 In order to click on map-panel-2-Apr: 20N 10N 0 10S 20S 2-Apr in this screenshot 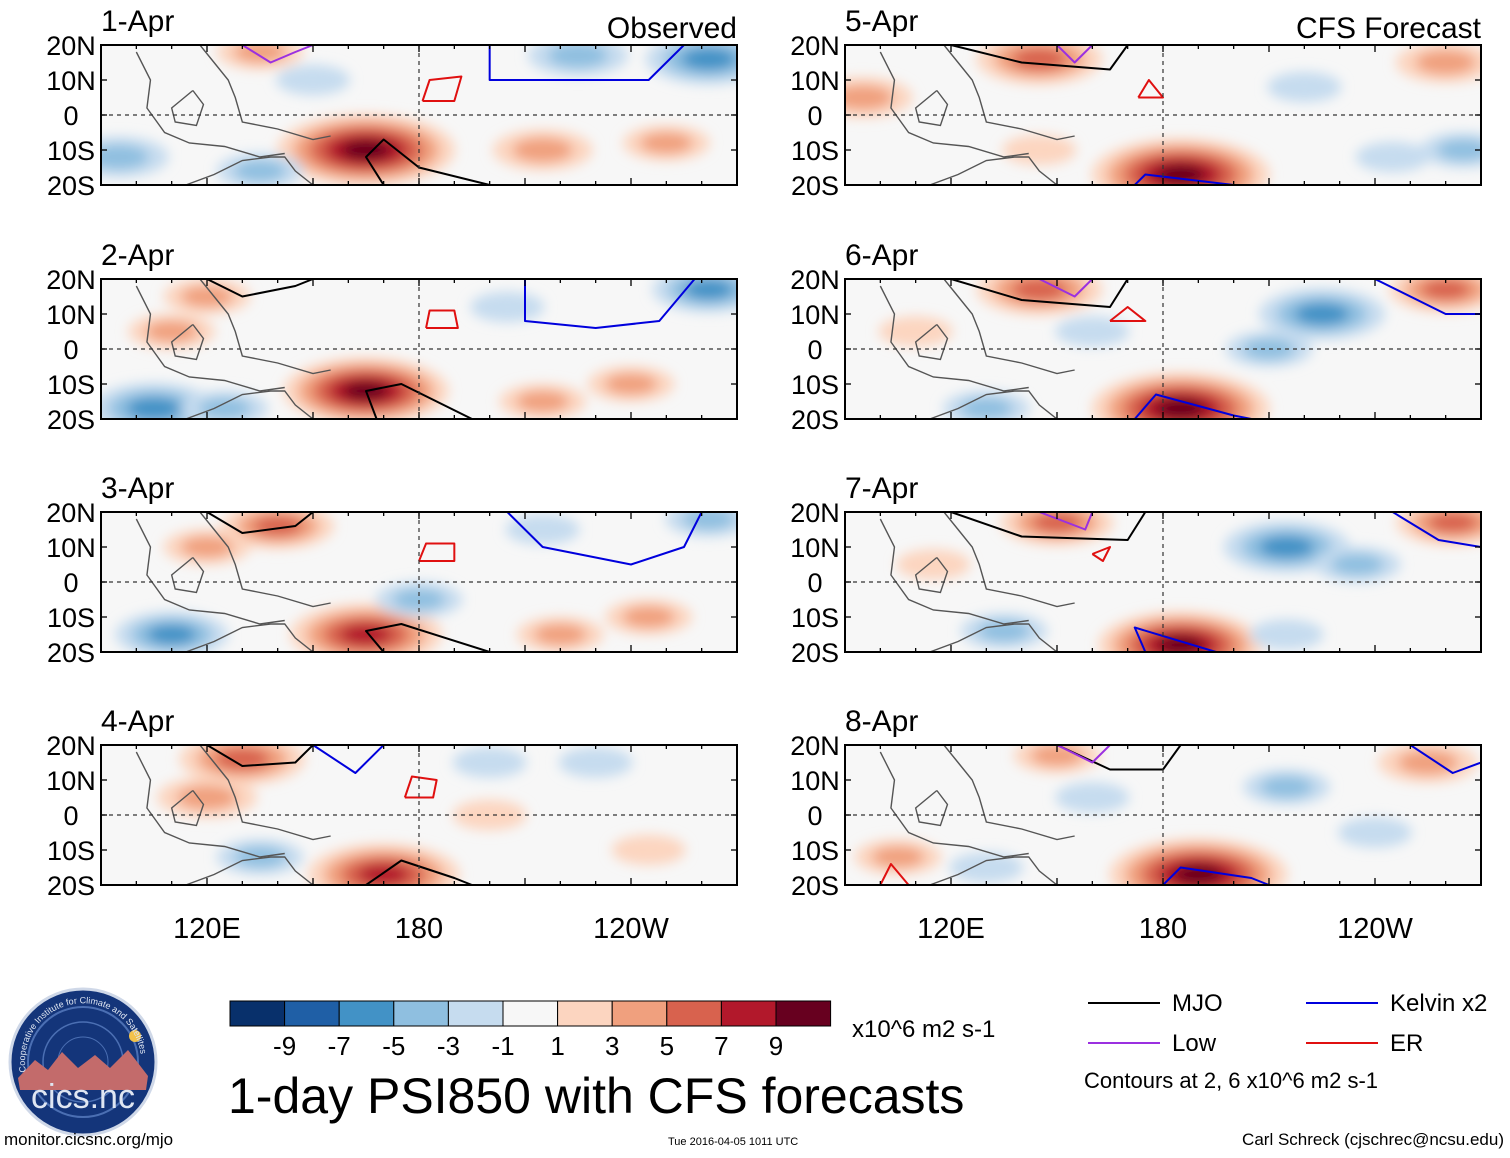, I will do `click(392, 337)`.